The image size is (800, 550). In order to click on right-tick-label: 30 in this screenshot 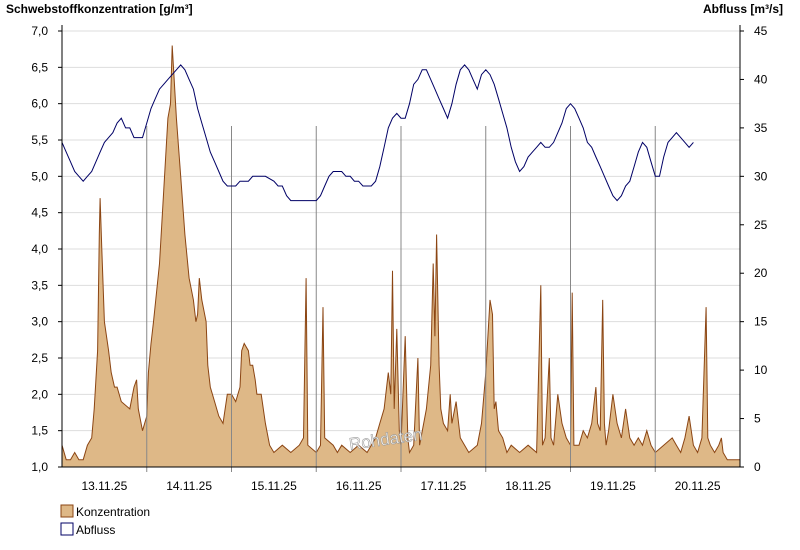, I will do `click(761, 176)`.